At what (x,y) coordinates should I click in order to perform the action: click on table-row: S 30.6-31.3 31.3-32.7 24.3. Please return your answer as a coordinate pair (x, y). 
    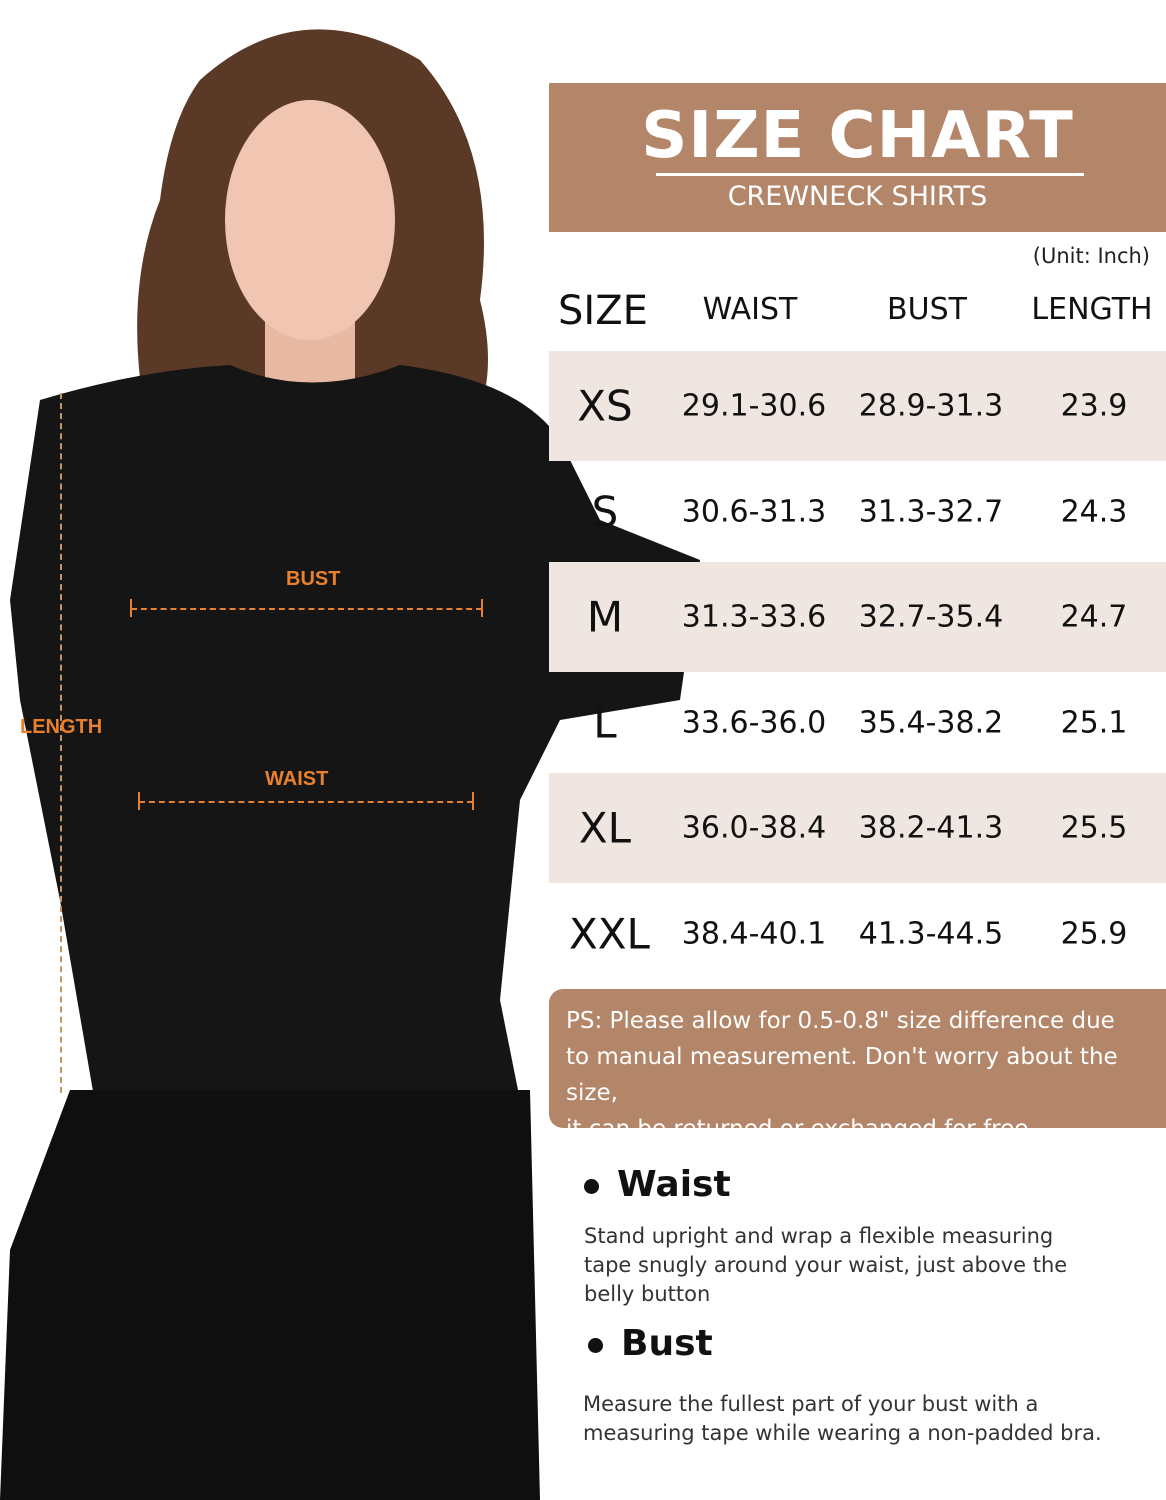
    Looking at the image, I should click on (857, 511).